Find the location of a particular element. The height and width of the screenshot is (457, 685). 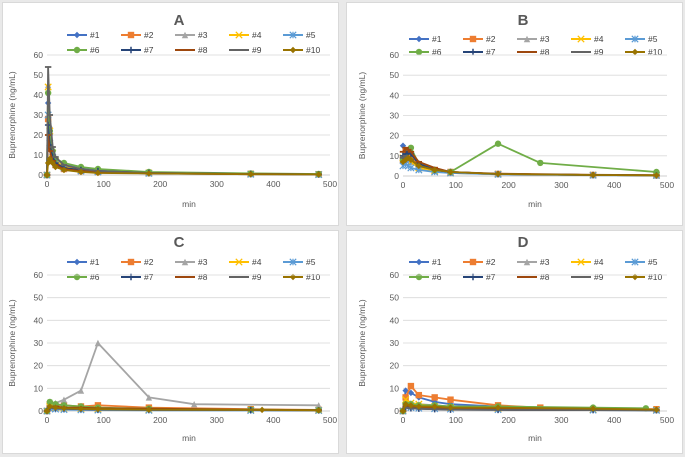

chart-b-legend-item: #6 is located at coordinates (425, 52).